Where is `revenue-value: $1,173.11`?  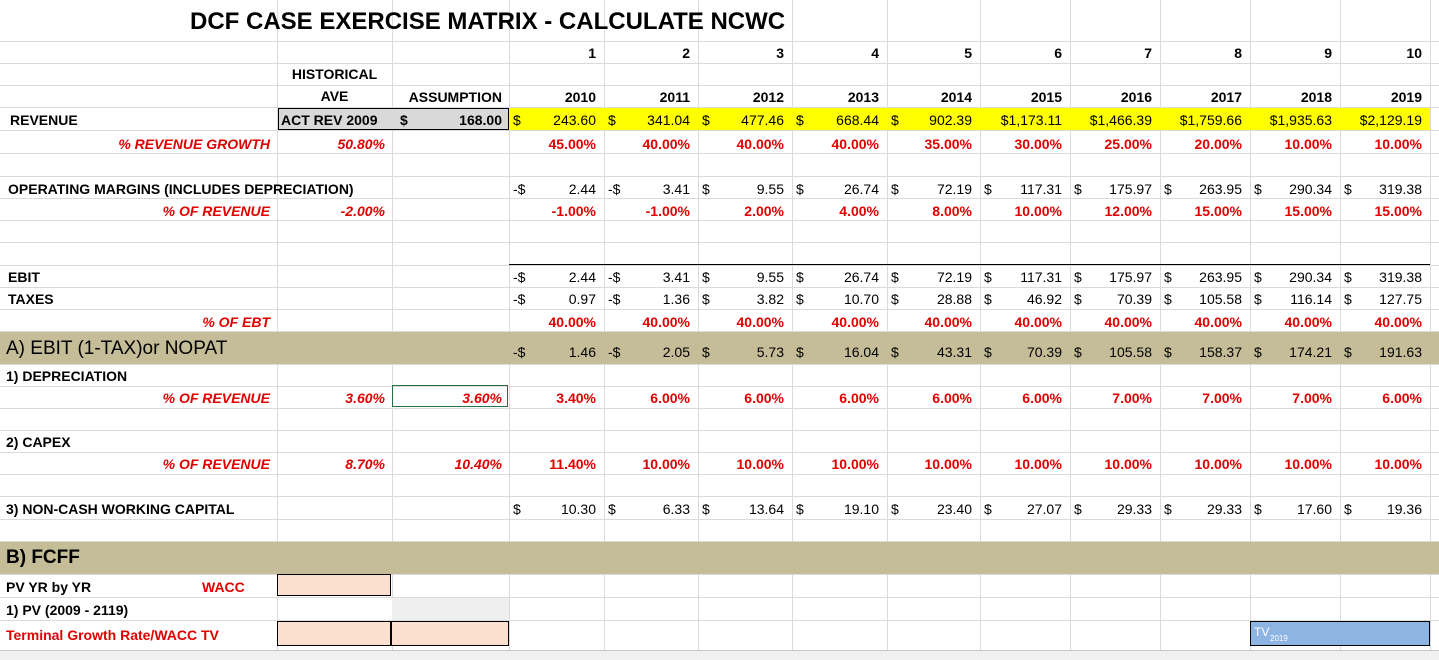 revenue-value: $1,173.11 is located at coordinates (1031, 120).